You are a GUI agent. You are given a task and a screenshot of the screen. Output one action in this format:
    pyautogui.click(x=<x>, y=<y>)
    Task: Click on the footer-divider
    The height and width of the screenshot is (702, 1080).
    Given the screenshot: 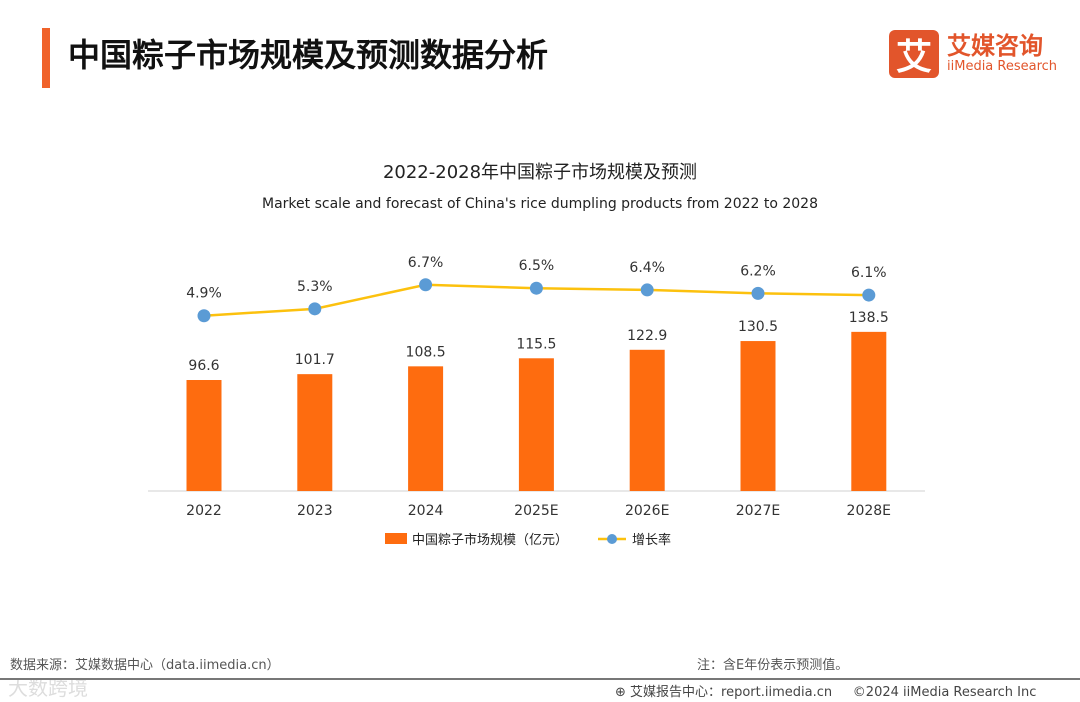 What is the action you would take?
    pyautogui.click(x=540, y=679)
    